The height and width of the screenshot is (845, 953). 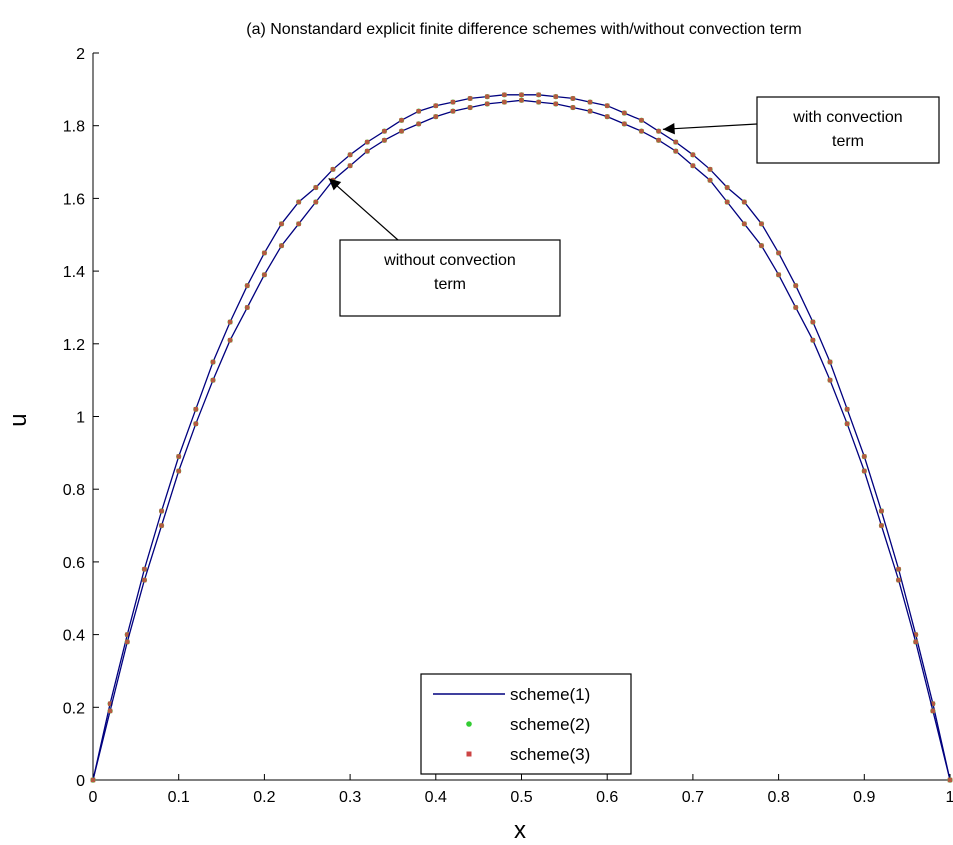 I want to click on x-tick-label: 0.8, so click(x=778, y=797).